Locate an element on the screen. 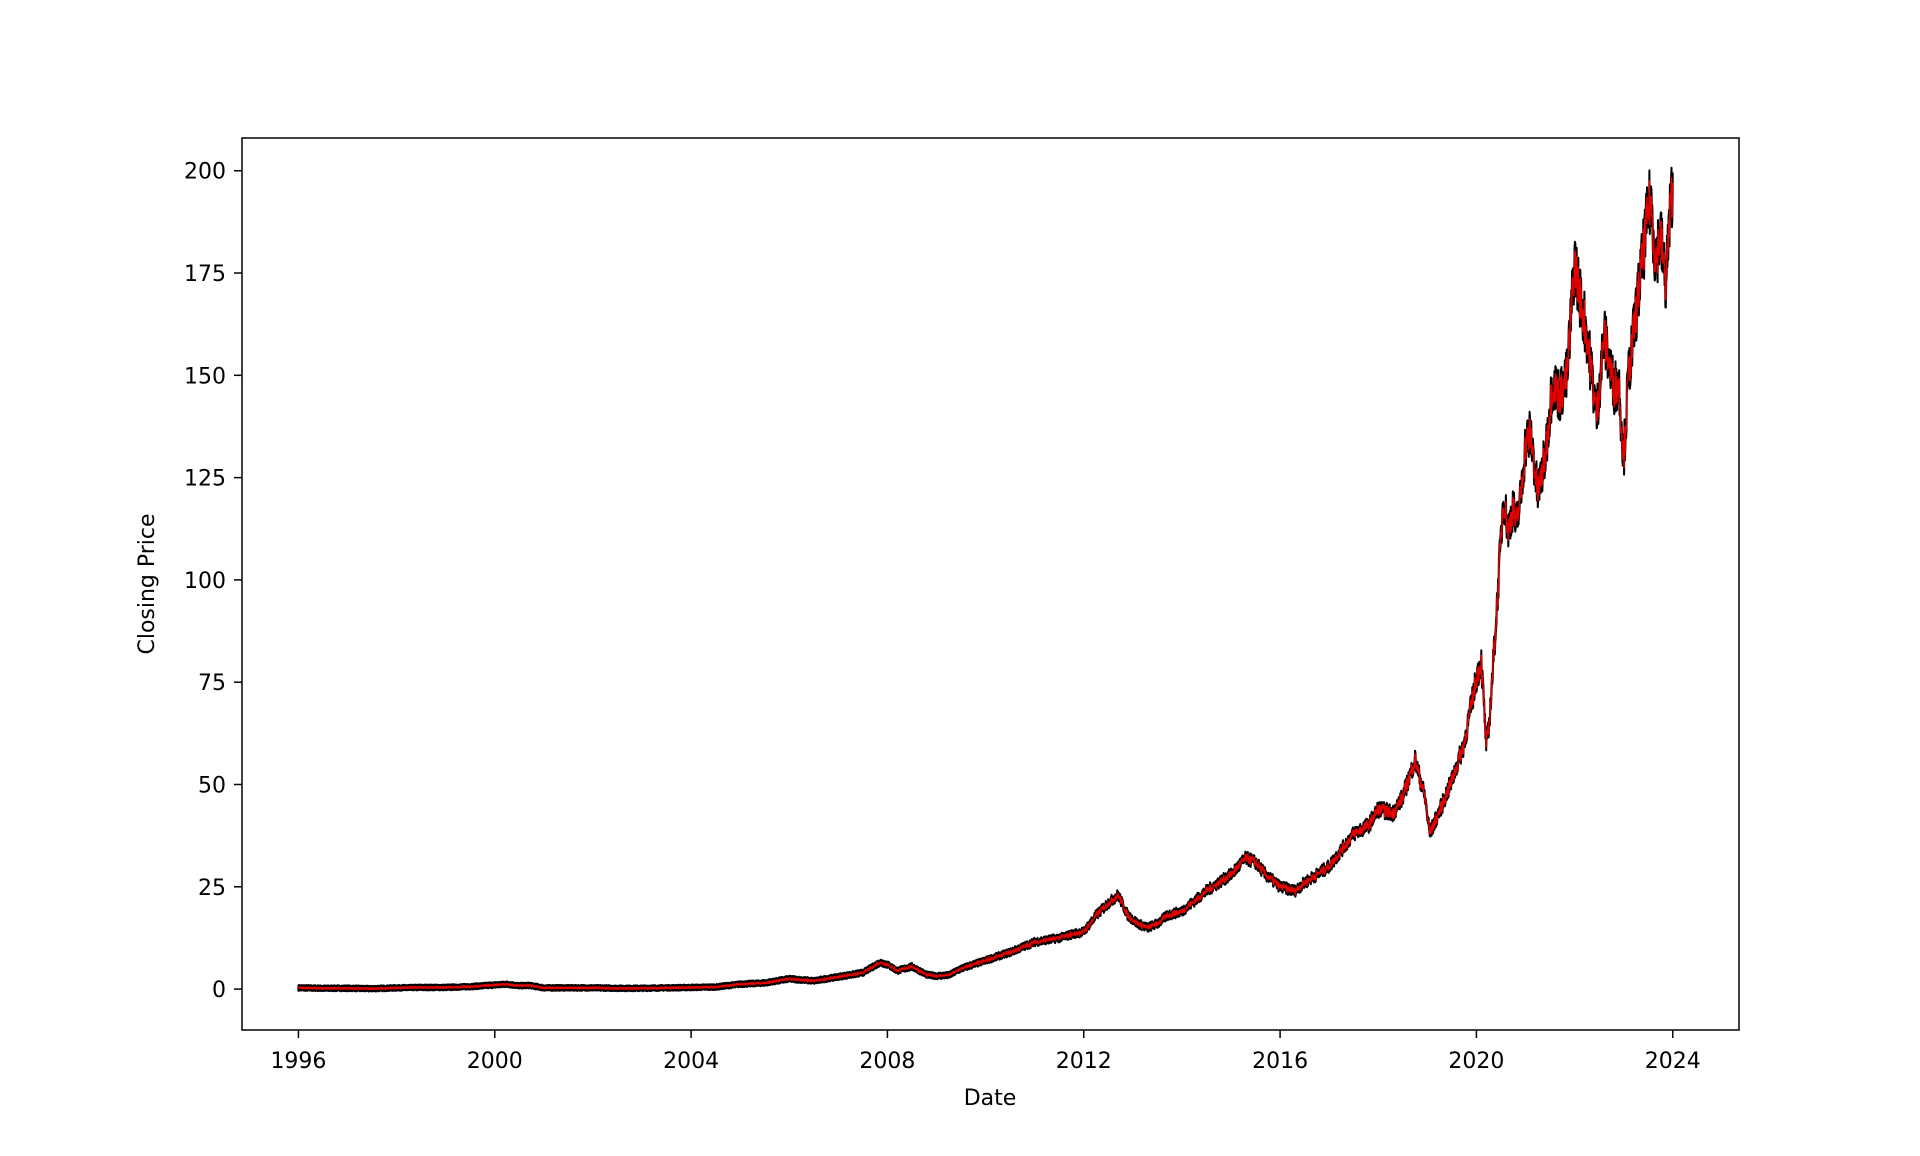 The width and height of the screenshot is (1920, 1156). y-tick-label: 25 is located at coordinates (212, 888).